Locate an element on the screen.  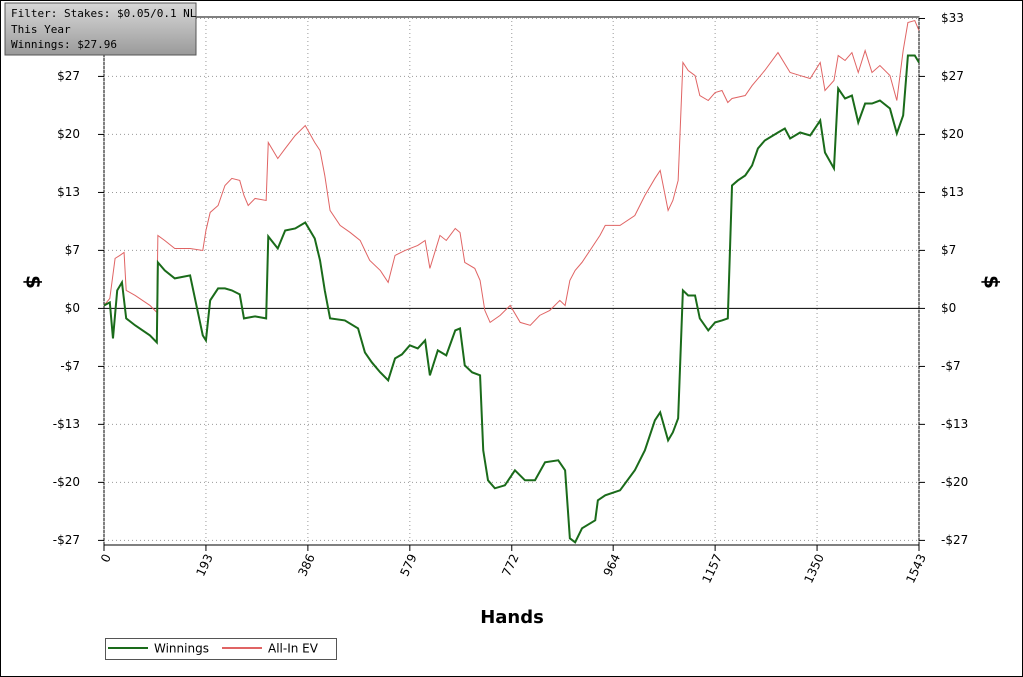
y2-tick-label: -$7 is located at coordinates (951, 366).